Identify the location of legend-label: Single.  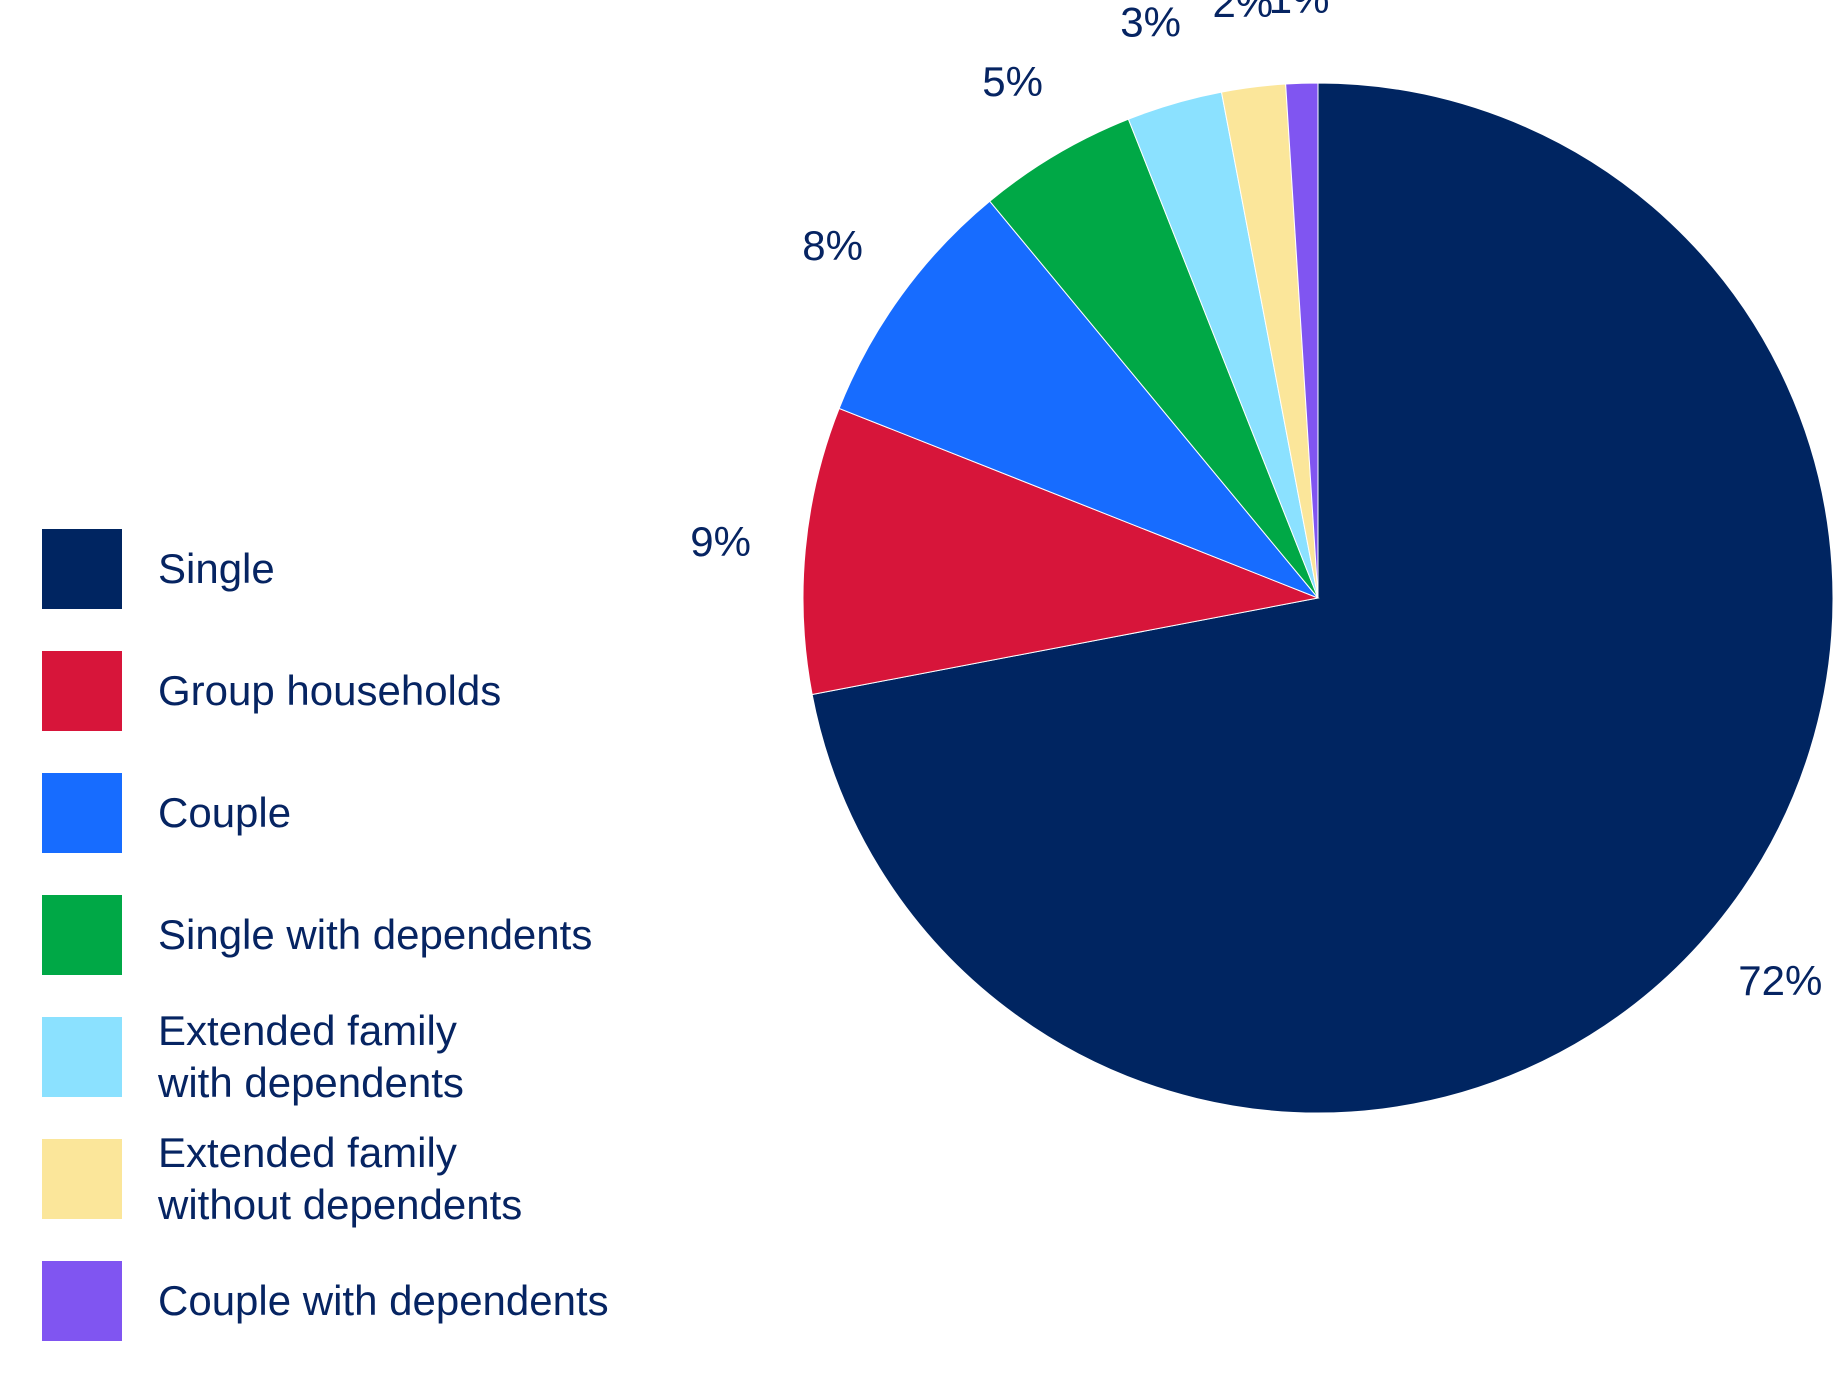
(216, 568).